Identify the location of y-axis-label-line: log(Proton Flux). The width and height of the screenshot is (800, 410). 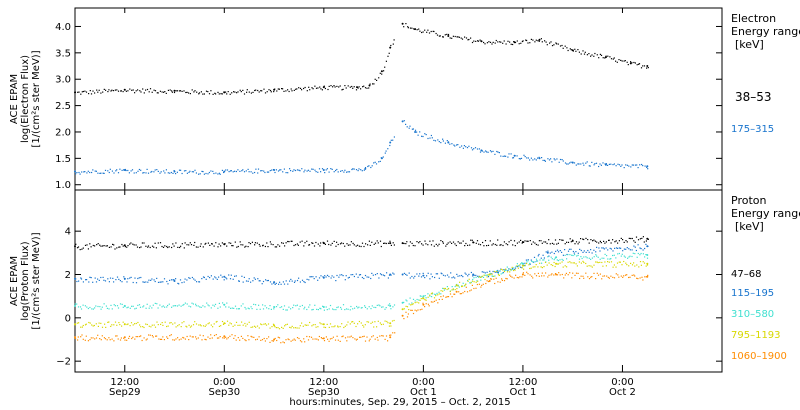
(25, 280).